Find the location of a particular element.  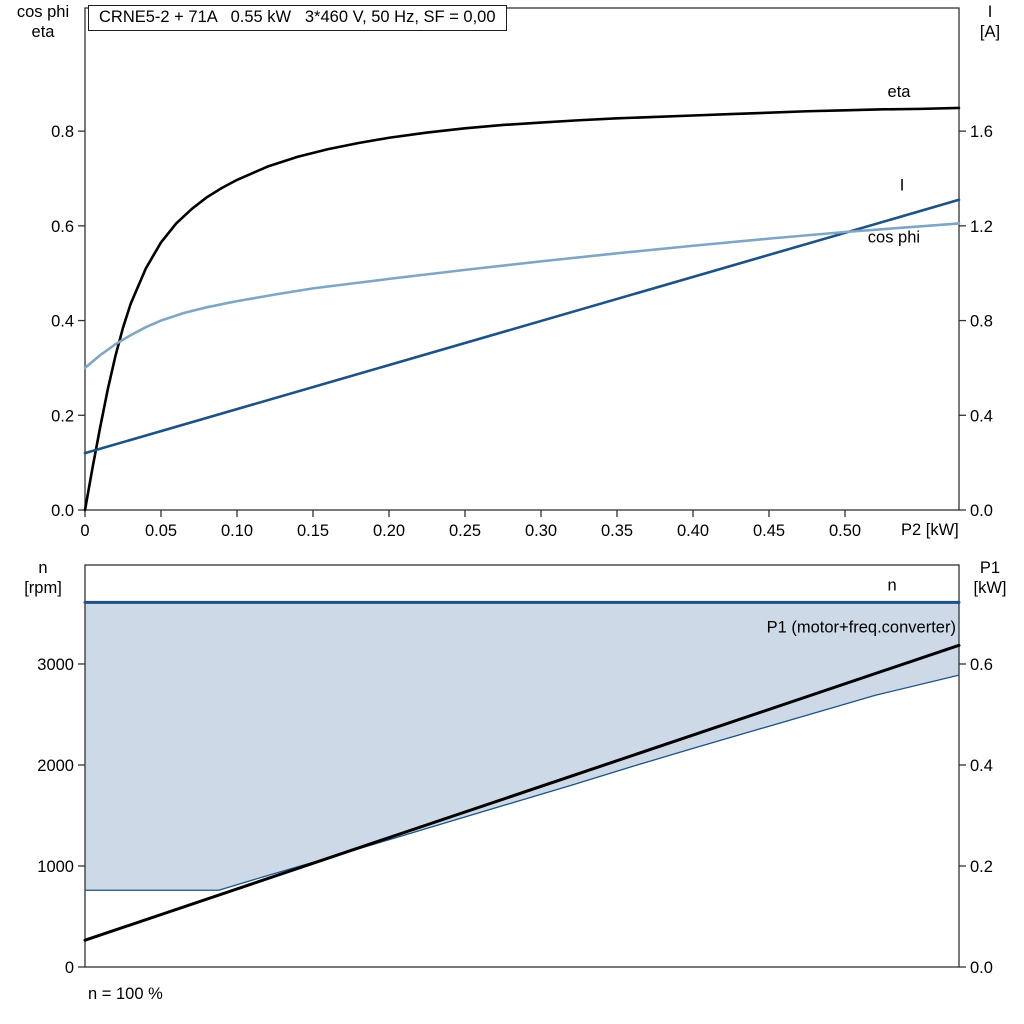

axis-label-kw-unit: [kW] is located at coordinates (990, 588).